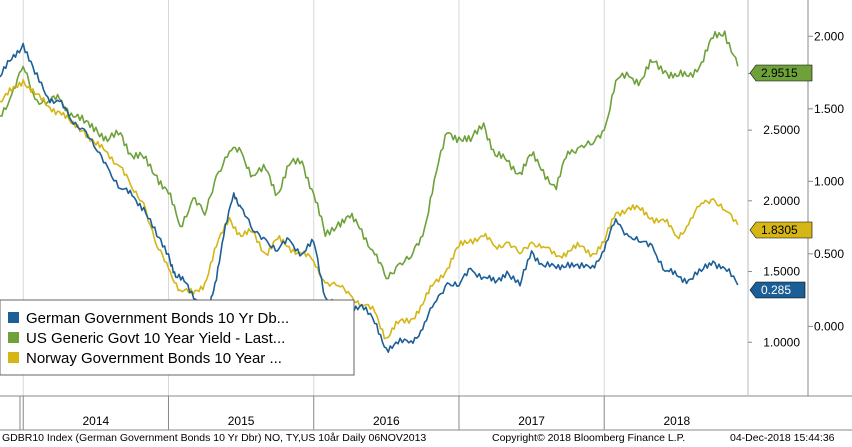 The image size is (852, 447). I want to click on last-value-tag: 2.9515, so click(781, 73).